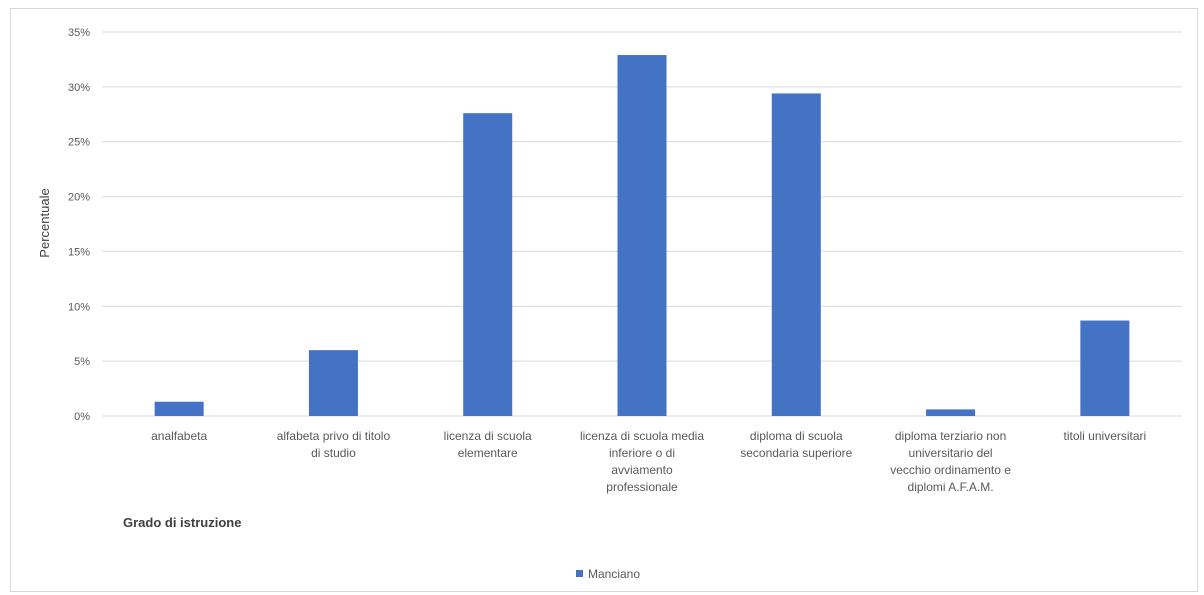 Image resolution: width=1204 pixels, height=595 pixels. What do you see at coordinates (79, 33) in the screenshot?
I see `y-tick-label: 35%` at bounding box center [79, 33].